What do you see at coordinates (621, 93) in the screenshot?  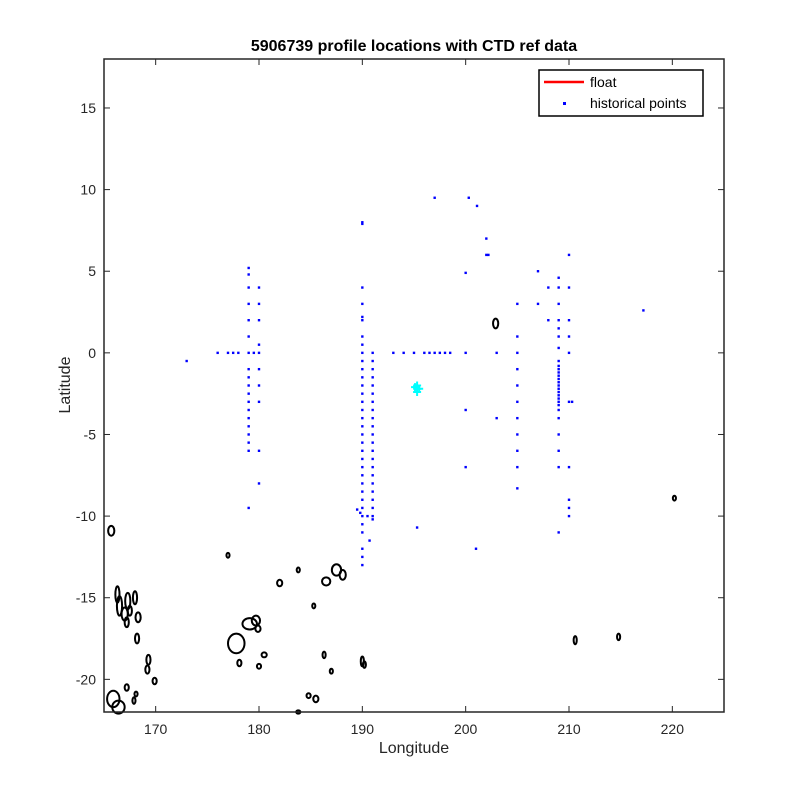 I see `legend-box` at bounding box center [621, 93].